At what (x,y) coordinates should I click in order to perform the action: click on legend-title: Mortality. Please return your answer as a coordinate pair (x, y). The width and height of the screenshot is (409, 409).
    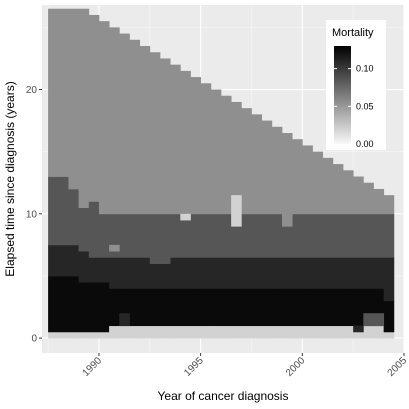
    Looking at the image, I should click on (353, 33).